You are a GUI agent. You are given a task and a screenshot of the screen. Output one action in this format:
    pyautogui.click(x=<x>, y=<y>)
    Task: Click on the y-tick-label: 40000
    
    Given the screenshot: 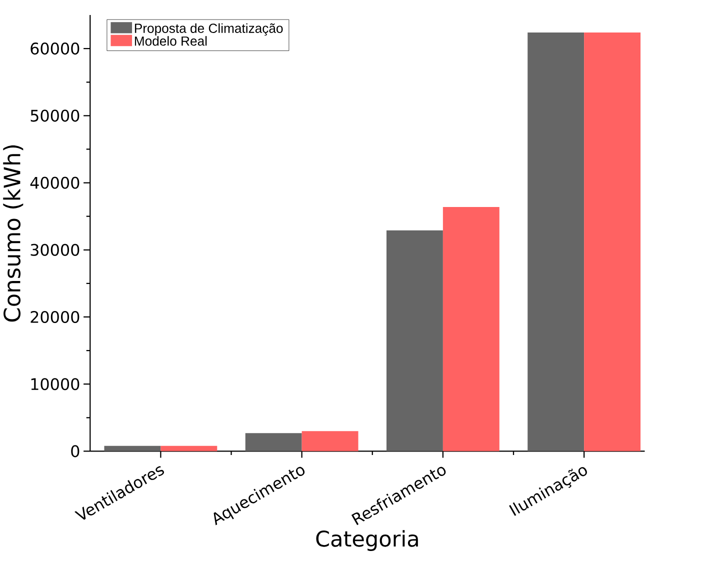 What is the action you would take?
    pyautogui.click(x=55, y=182)
    